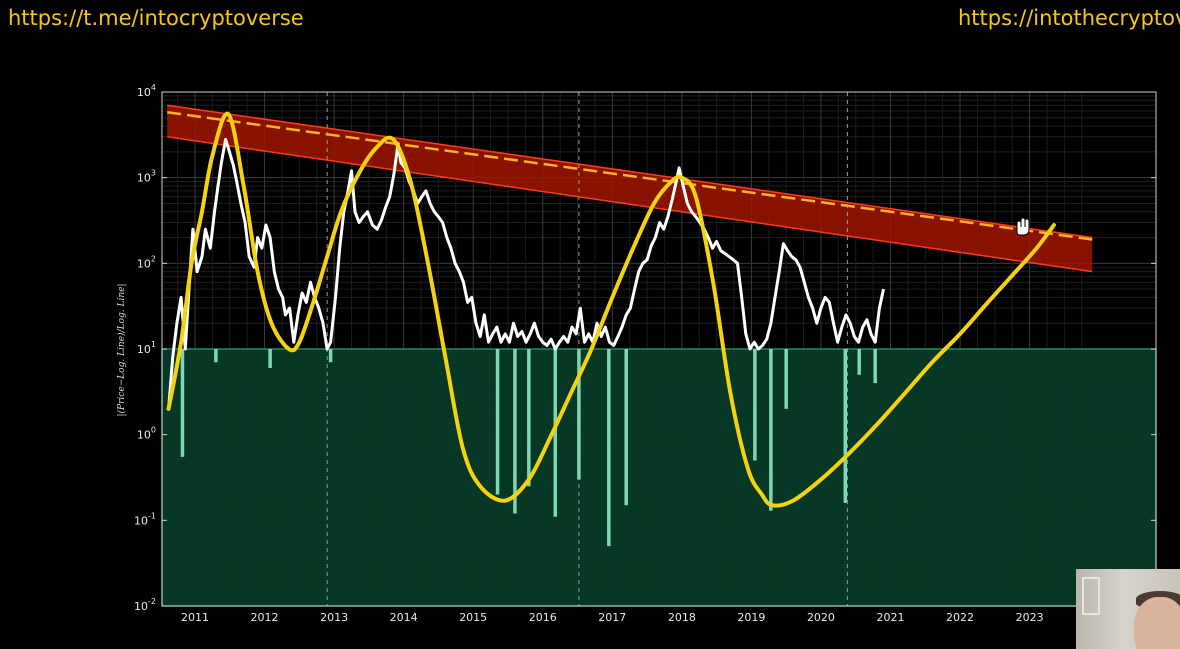 Image resolution: width=1180 pixels, height=649 pixels. I want to click on y-tick-label: 10⁻¹, so click(145, 519).